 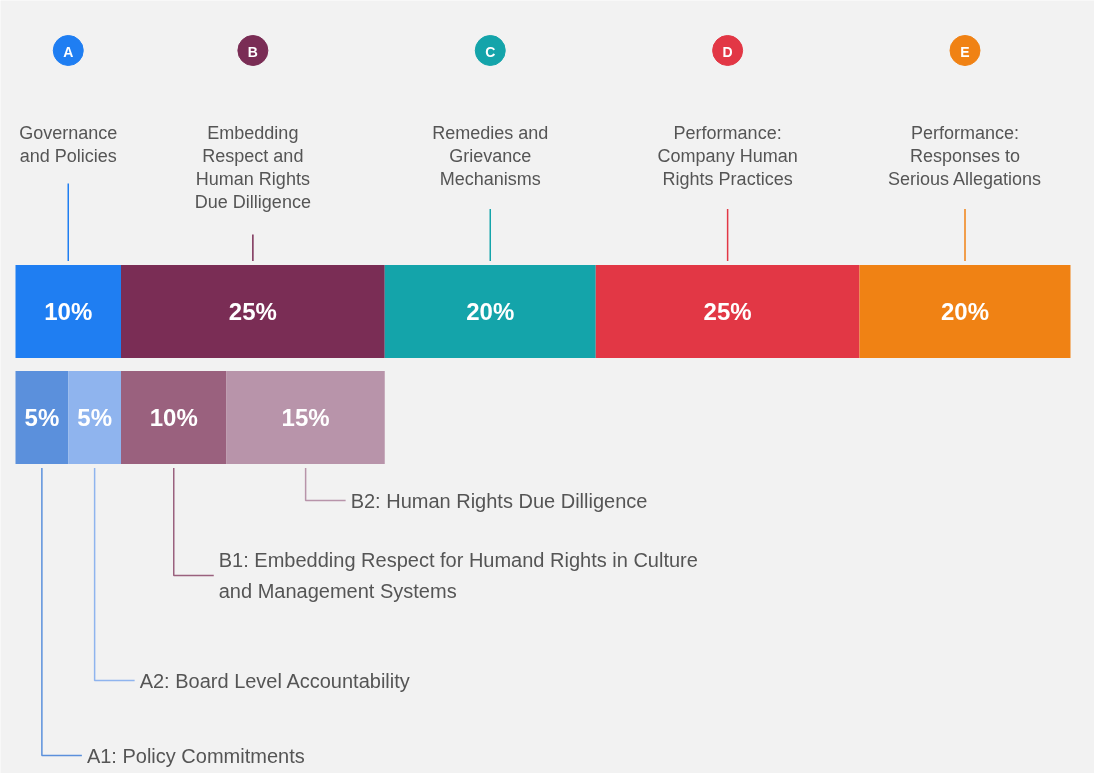 What do you see at coordinates (68, 51) in the screenshot?
I see `text: A` at bounding box center [68, 51].